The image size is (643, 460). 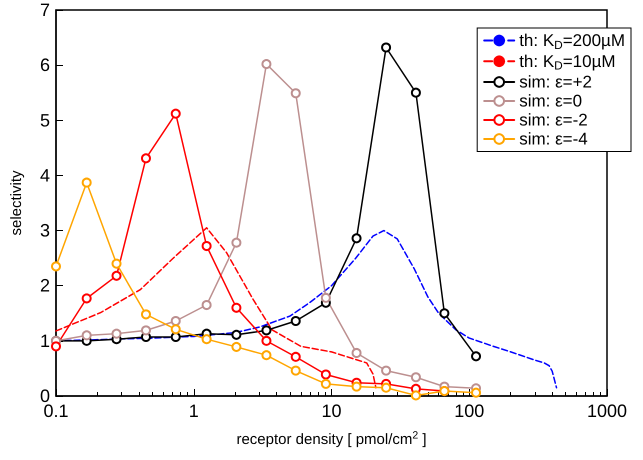 What do you see at coordinates (56, 411) in the screenshot?
I see `x-tick-label: 0.1` at bounding box center [56, 411].